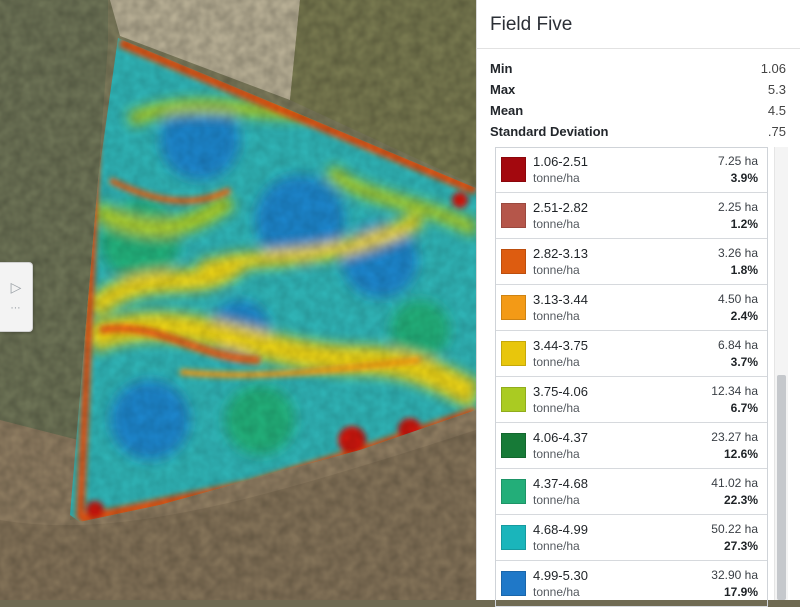  Describe the element at coordinates (560, 575) in the screenshot. I see `legend-range: 4.99-5.30` at that location.